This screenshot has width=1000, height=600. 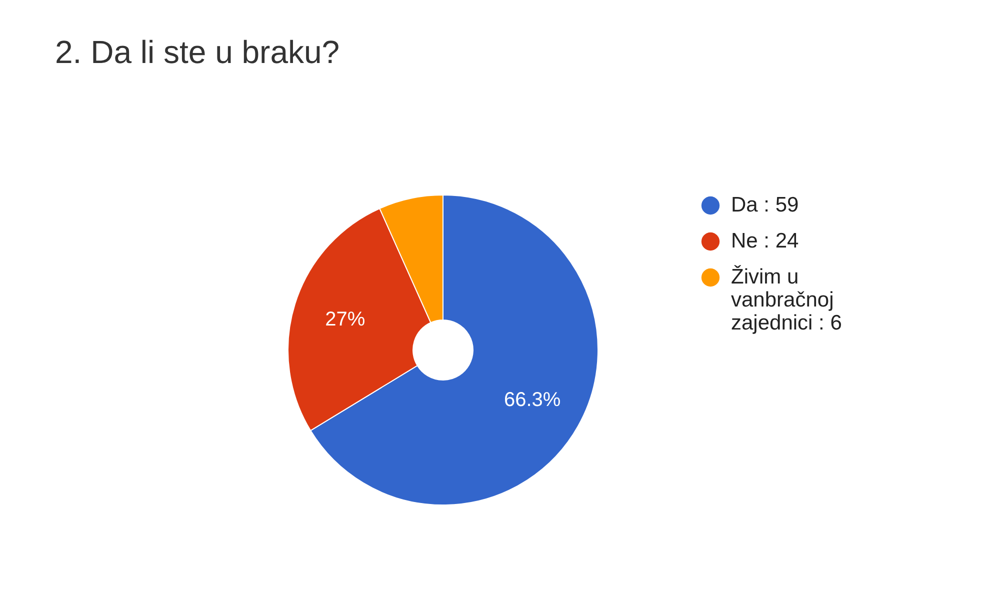 I want to click on chart-title: 2. Da li ste u braku?, so click(x=197, y=52).